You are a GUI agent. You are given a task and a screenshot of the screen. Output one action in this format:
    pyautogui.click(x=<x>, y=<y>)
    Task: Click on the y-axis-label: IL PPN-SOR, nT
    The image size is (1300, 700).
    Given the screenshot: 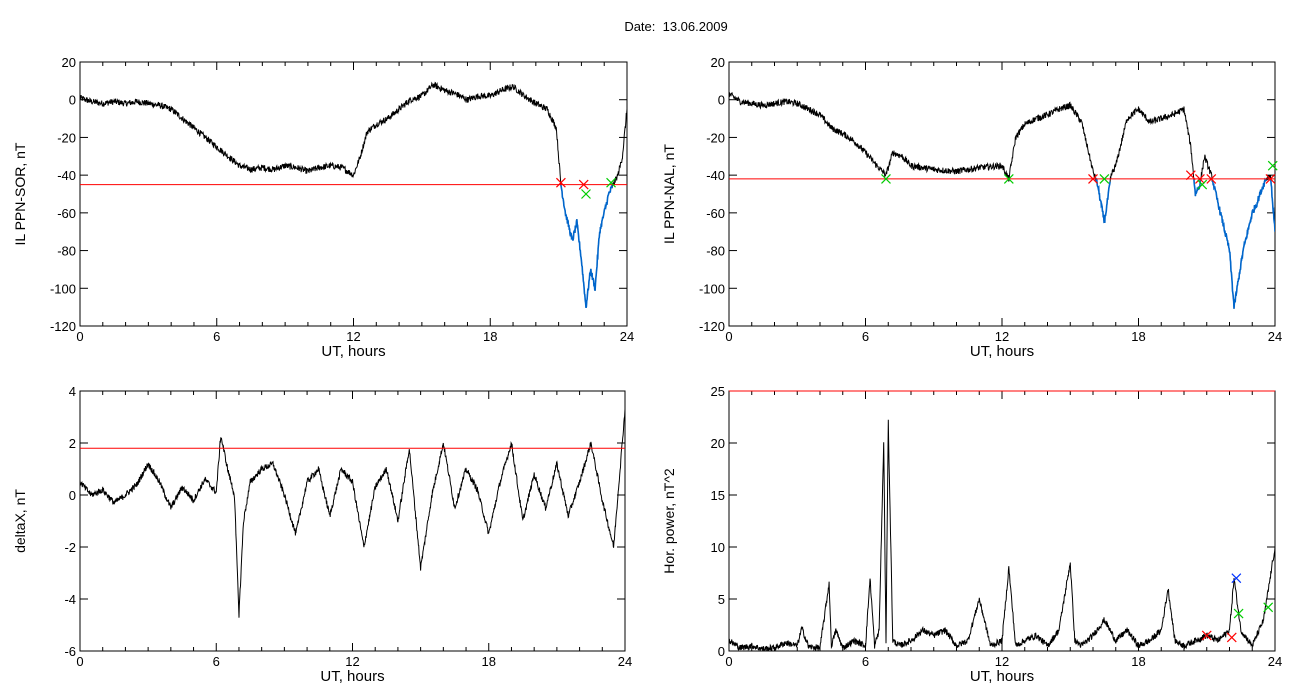 What is the action you would take?
    pyautogui.click(x=20, y=193)
    